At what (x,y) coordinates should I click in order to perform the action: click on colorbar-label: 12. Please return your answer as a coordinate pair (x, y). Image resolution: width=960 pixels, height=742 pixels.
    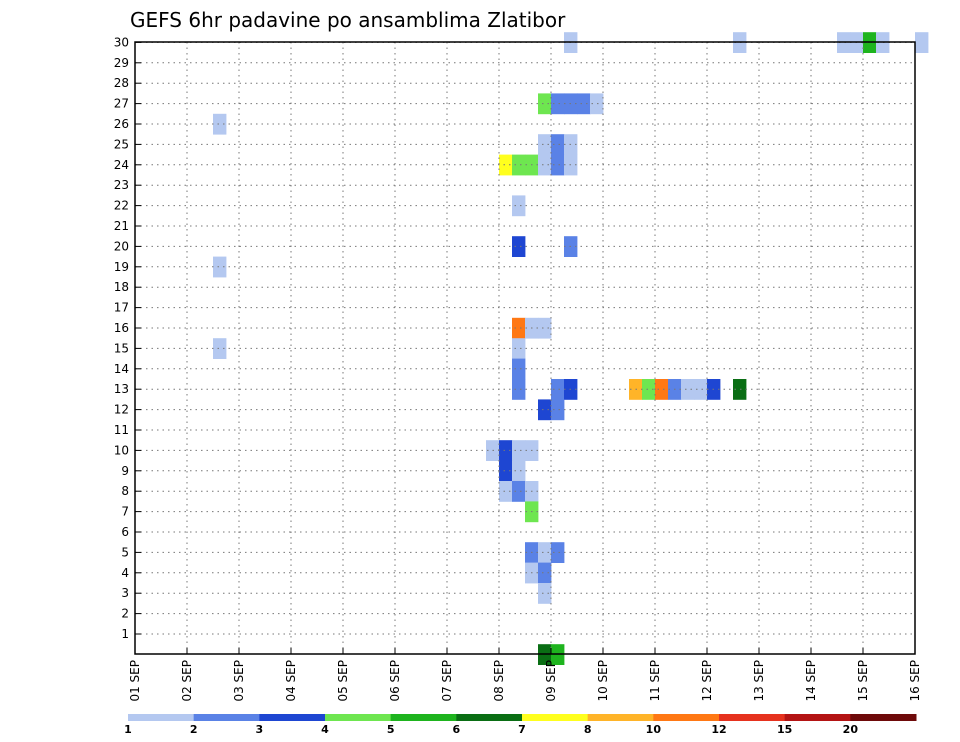
    Looking at the image, I should click on (718, 729).